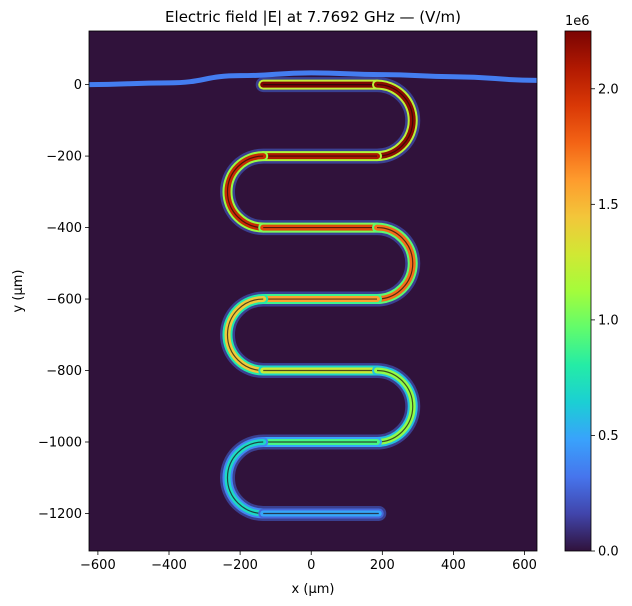 Image resolution: width=632 pixels, height=606 pixels. Describe the element at coordinates (453, 565) in the screenshot. I see `x-tick-label: 400` at that location.